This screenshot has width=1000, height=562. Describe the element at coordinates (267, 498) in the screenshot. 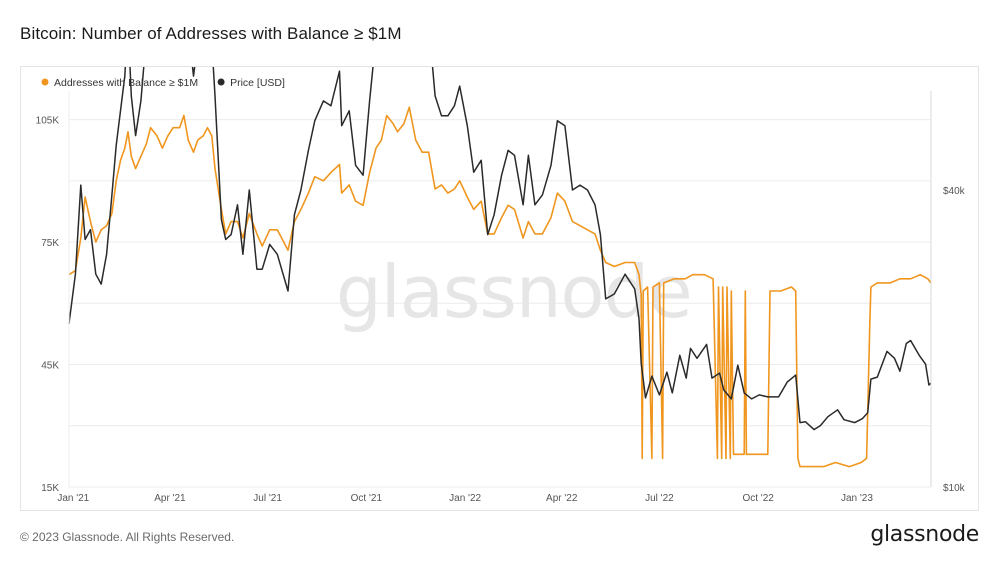

I see `x-tick-label: Jul '21` at that location.